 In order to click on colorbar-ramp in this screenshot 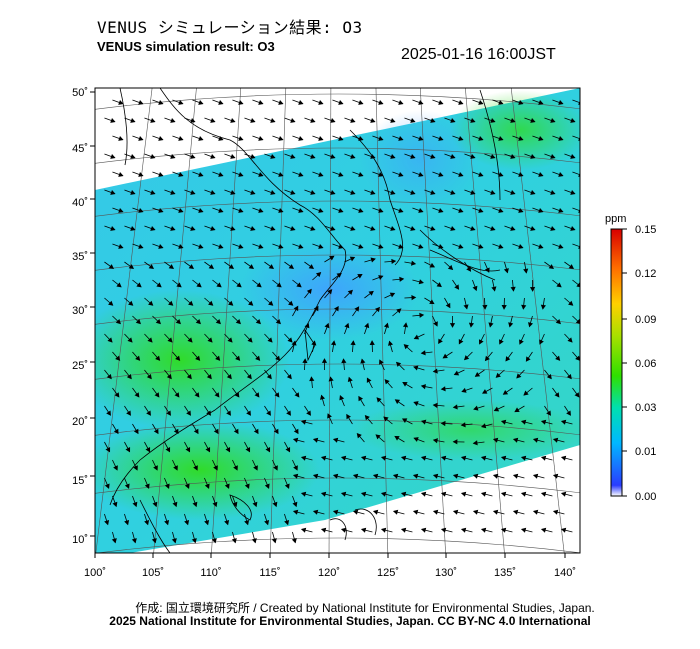, I will do `click(616, 362)`.